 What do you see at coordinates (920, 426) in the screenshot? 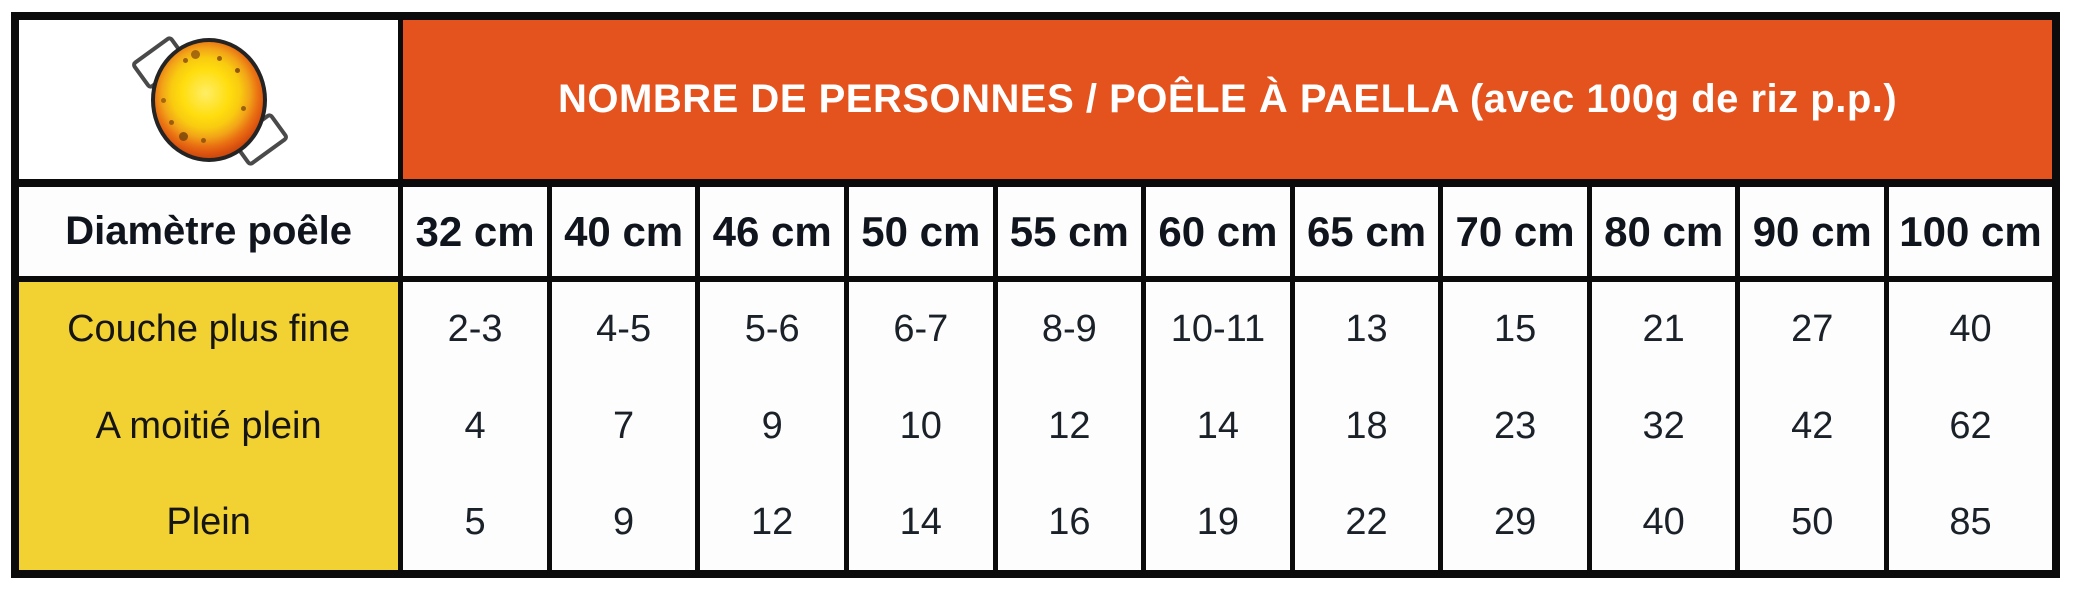
I see `value-cell: 10` at bounding box center [920, 426].